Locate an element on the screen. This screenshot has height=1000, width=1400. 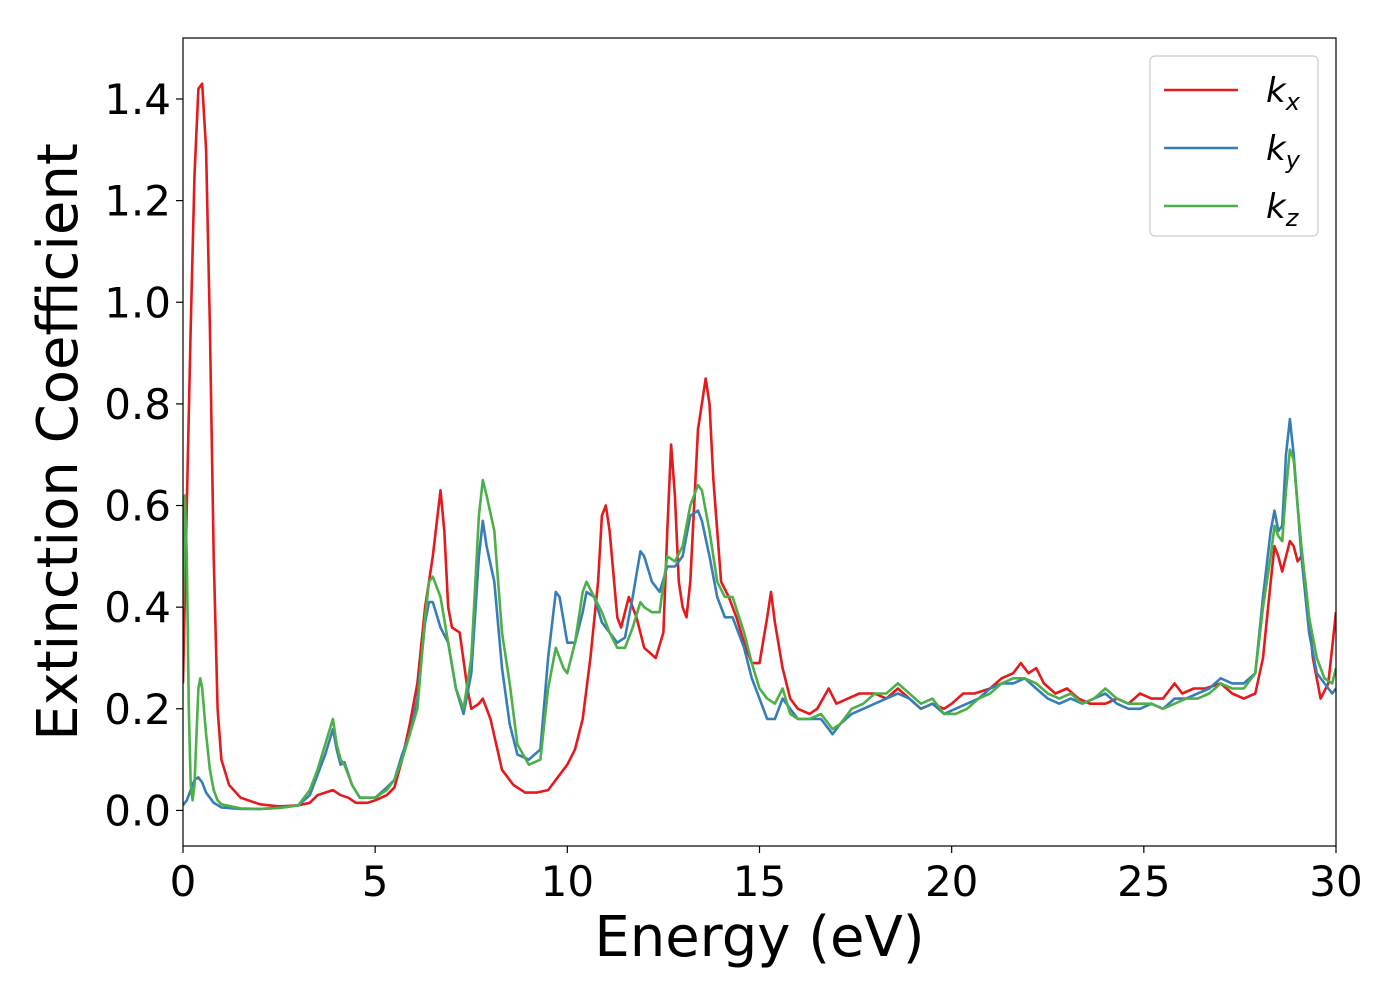
y-tick-label: 0.0 is located at coordinates (137, 810).